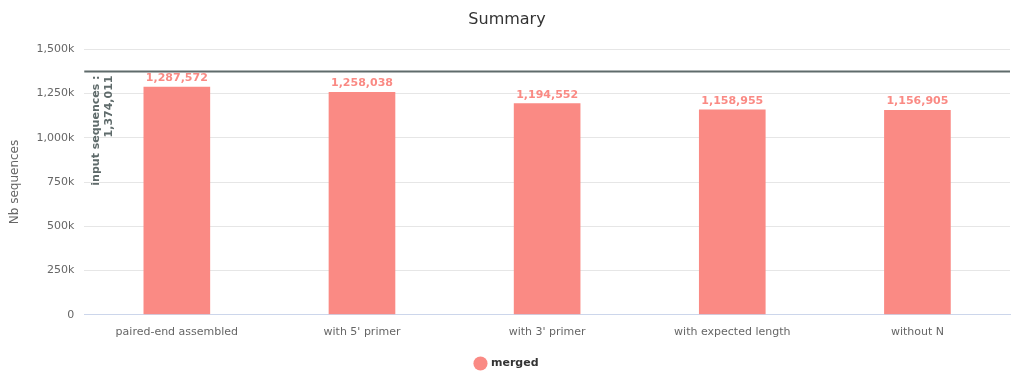  What do you see at coordinates (514, 363) in the screenshot?
I see `legend-label: merged` at bounding box center [514, 363].